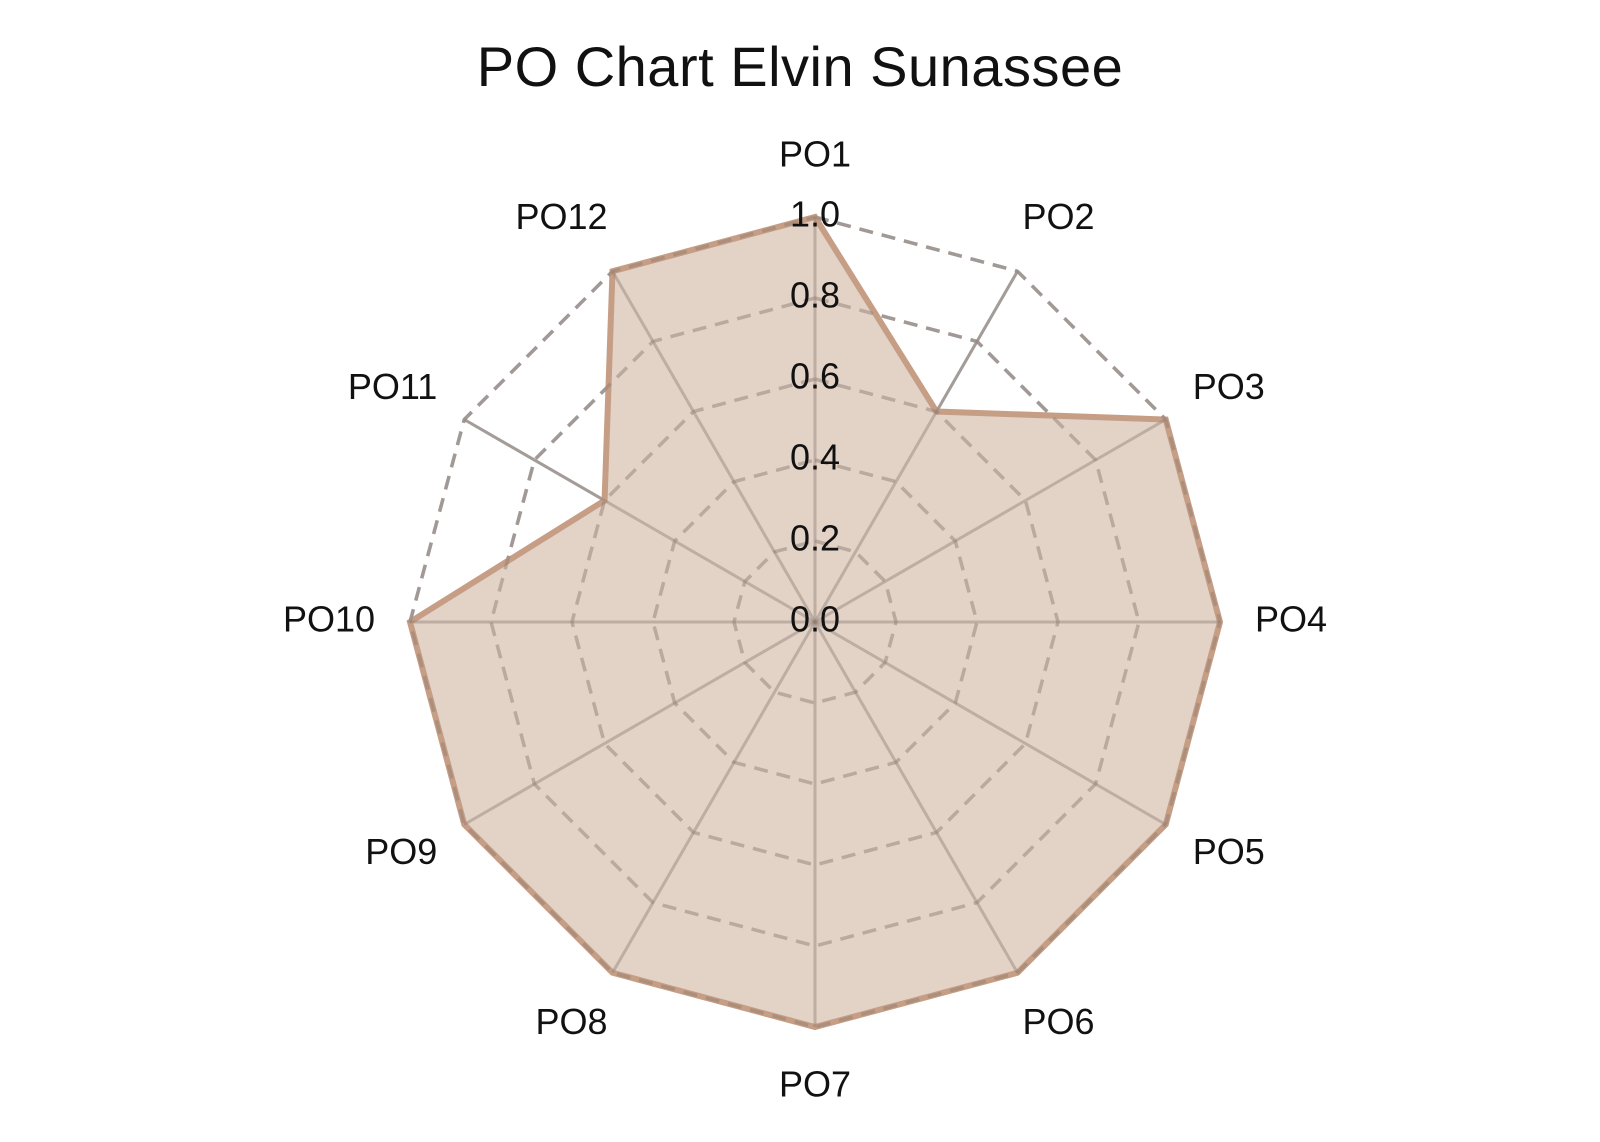 The image size is (1600, 1142). What do you see at coordinates (815, 538) in the screenshot?
I see `tick-label: 0.2` at bounding box center [815, 538].